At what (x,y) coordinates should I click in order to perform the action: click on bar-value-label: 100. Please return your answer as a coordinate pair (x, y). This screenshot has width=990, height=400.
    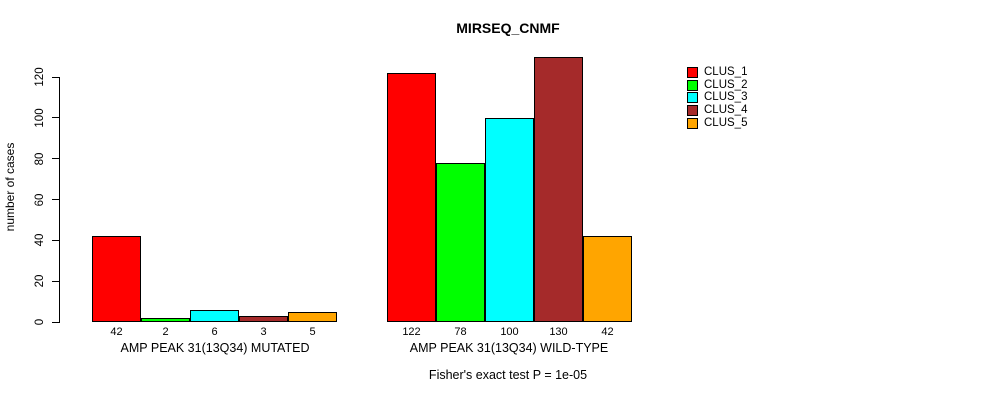
    Looking at the image, I should click on (509, 332).